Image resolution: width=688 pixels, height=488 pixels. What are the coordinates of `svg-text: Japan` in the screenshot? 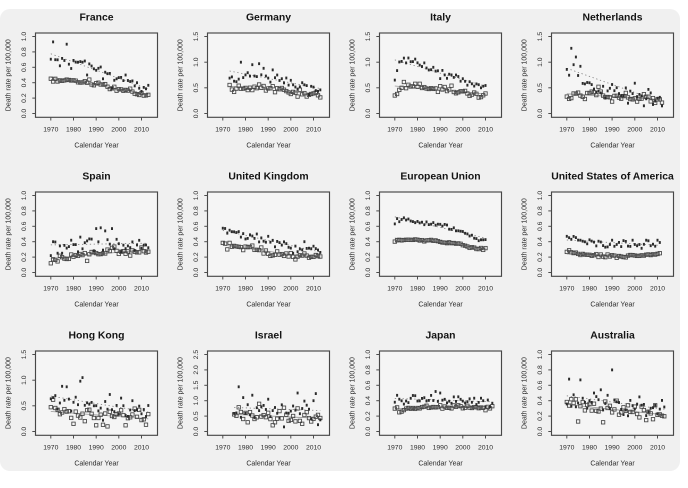 It's located at (440, 336).